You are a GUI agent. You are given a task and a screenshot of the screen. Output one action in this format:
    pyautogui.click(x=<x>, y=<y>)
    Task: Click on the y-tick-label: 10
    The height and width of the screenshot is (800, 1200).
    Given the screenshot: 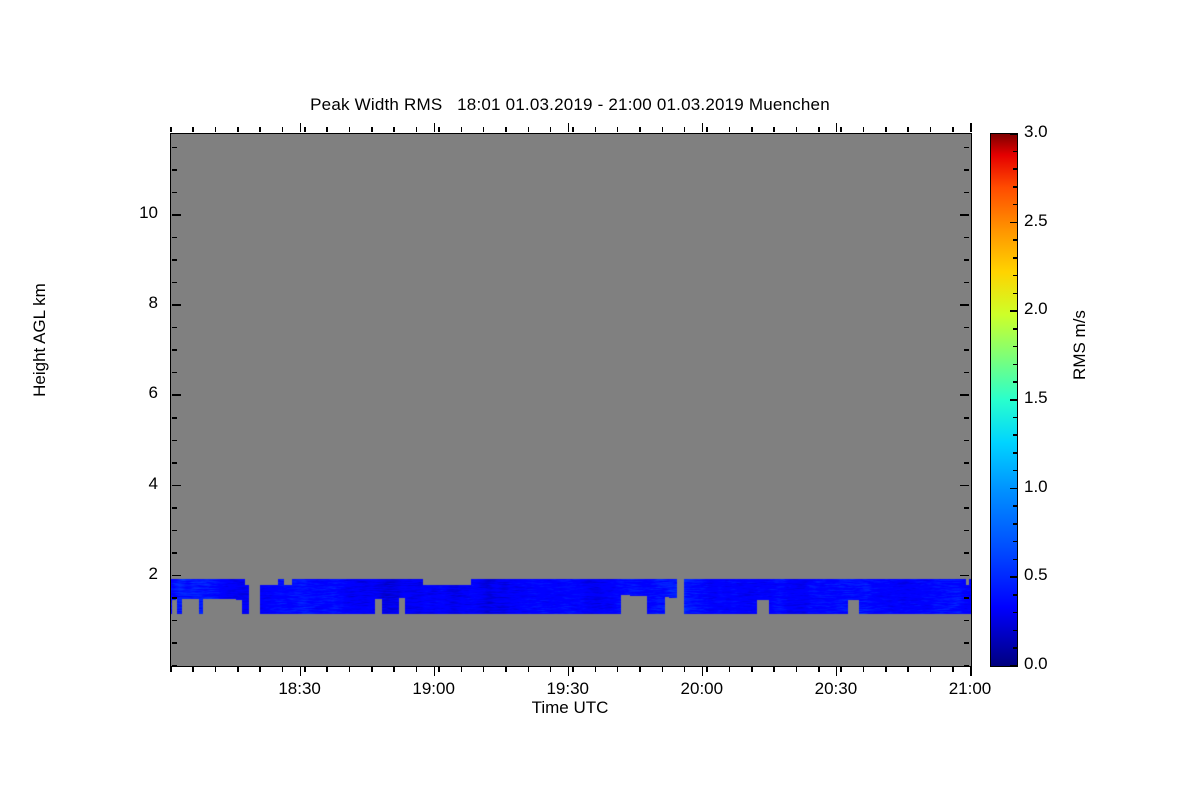 What is the action you would take?
    pyautogui.click(x=148, y=213)
    